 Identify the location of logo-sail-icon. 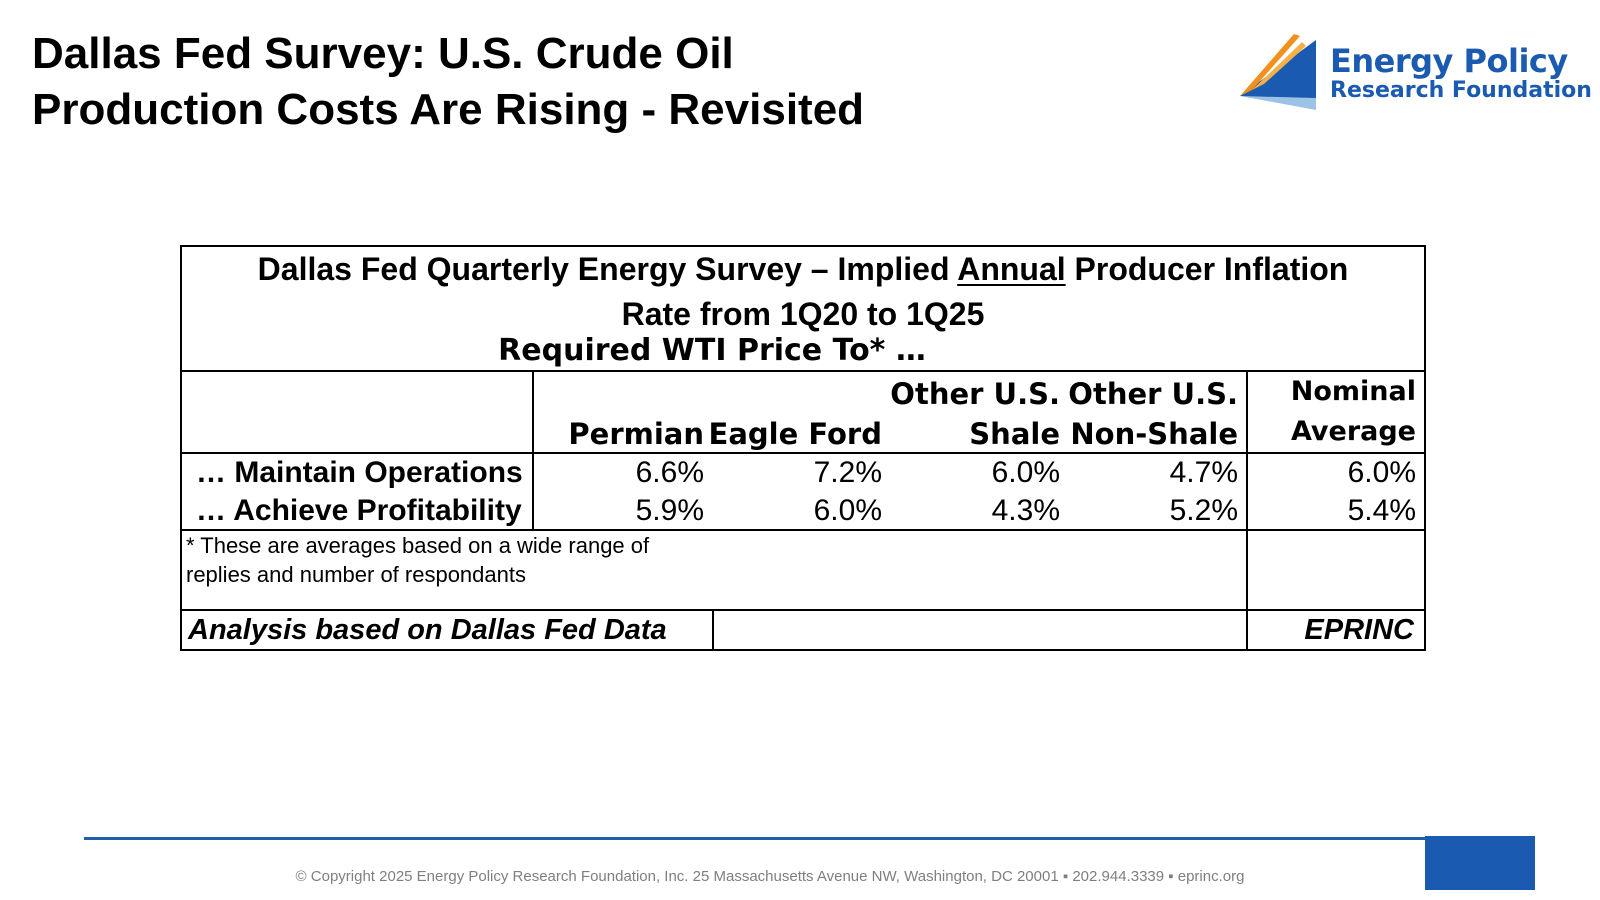
(1278, 72).